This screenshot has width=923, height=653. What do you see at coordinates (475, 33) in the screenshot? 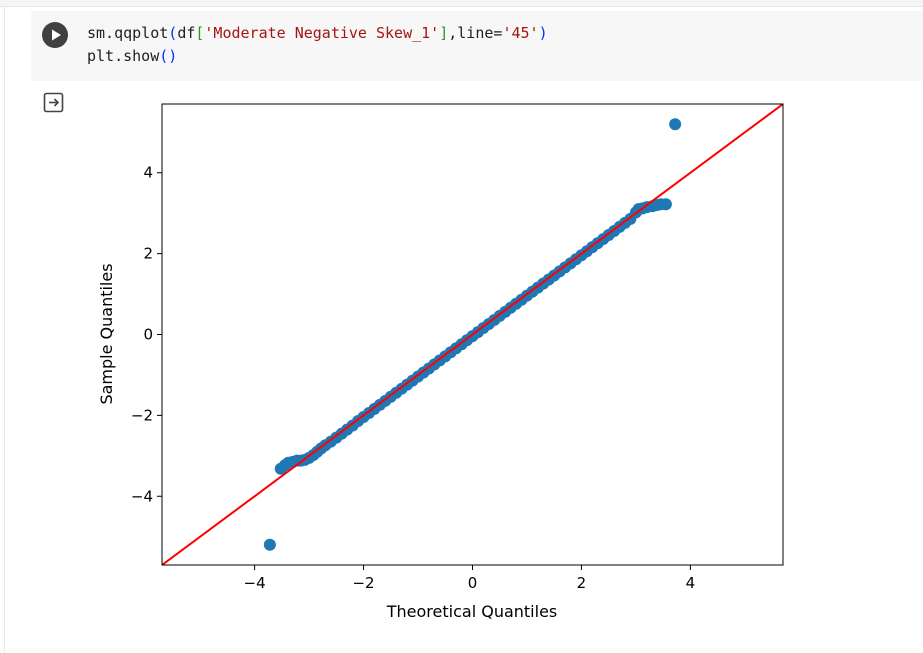
I see `code-token: ,line=` at bounding box center [475, 33].